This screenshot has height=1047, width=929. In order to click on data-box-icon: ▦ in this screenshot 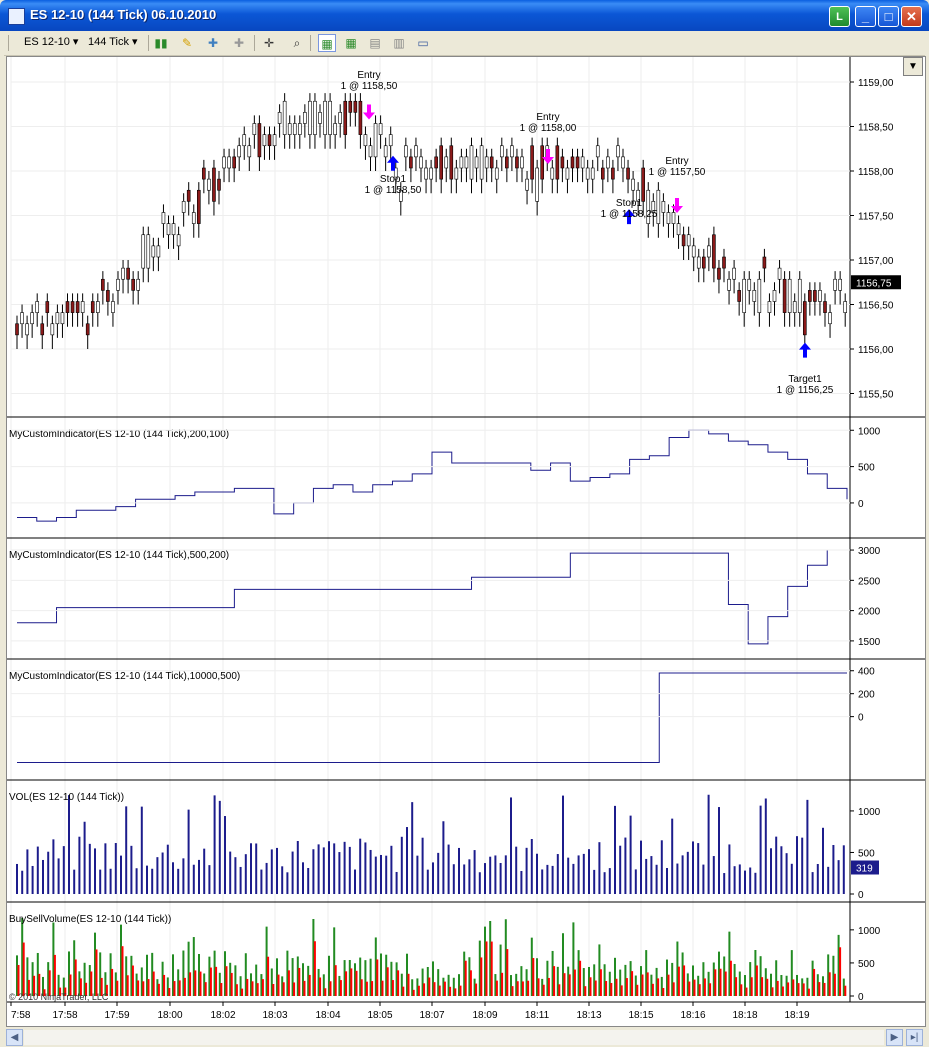, I will do `click(327, 43)`.